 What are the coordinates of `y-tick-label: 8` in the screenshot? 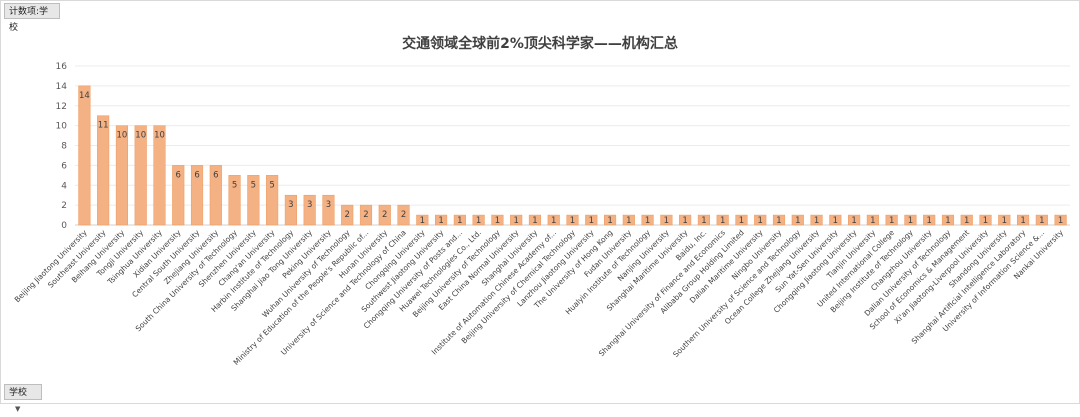 It's located at (64, 147).